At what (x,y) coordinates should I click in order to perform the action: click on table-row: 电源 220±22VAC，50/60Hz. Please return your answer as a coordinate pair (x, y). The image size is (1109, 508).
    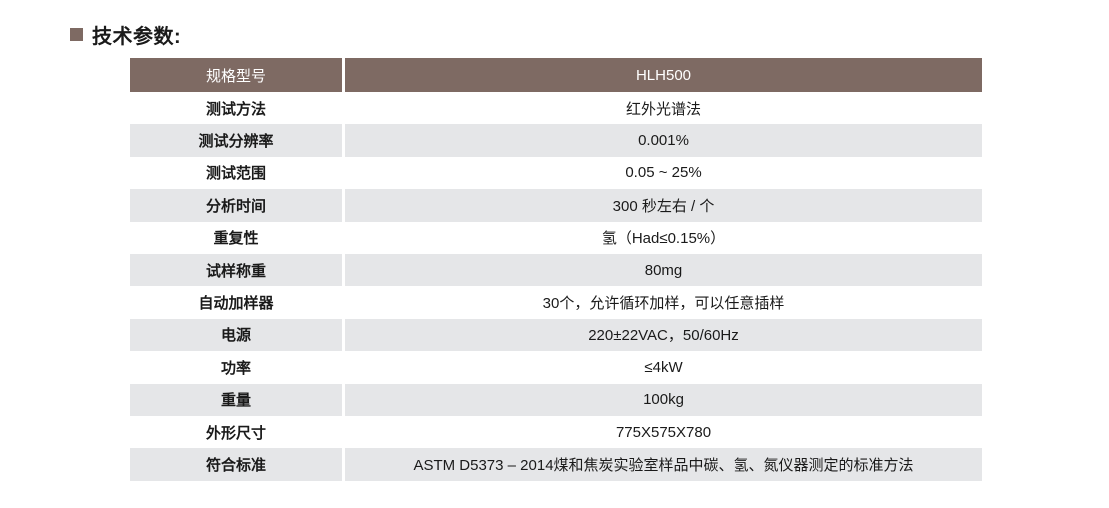
    Looking at the image, I should click on (556, 335).